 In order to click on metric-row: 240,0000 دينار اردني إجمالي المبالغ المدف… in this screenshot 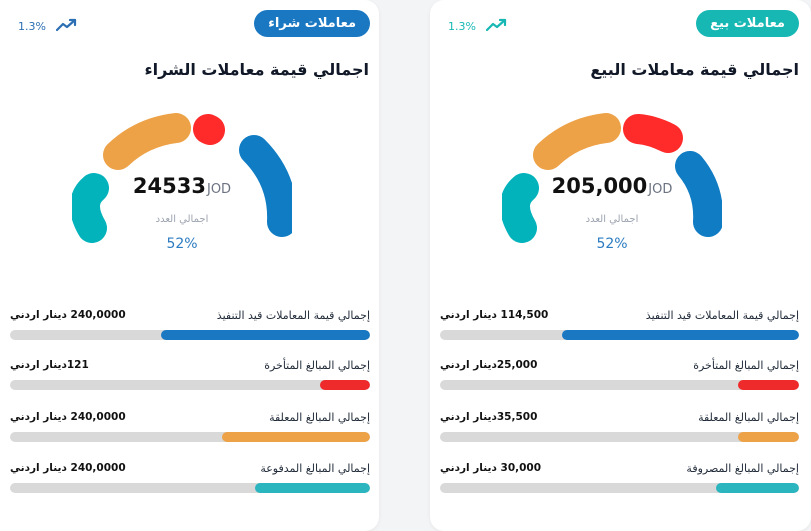, I will do `click(190, 479)`.